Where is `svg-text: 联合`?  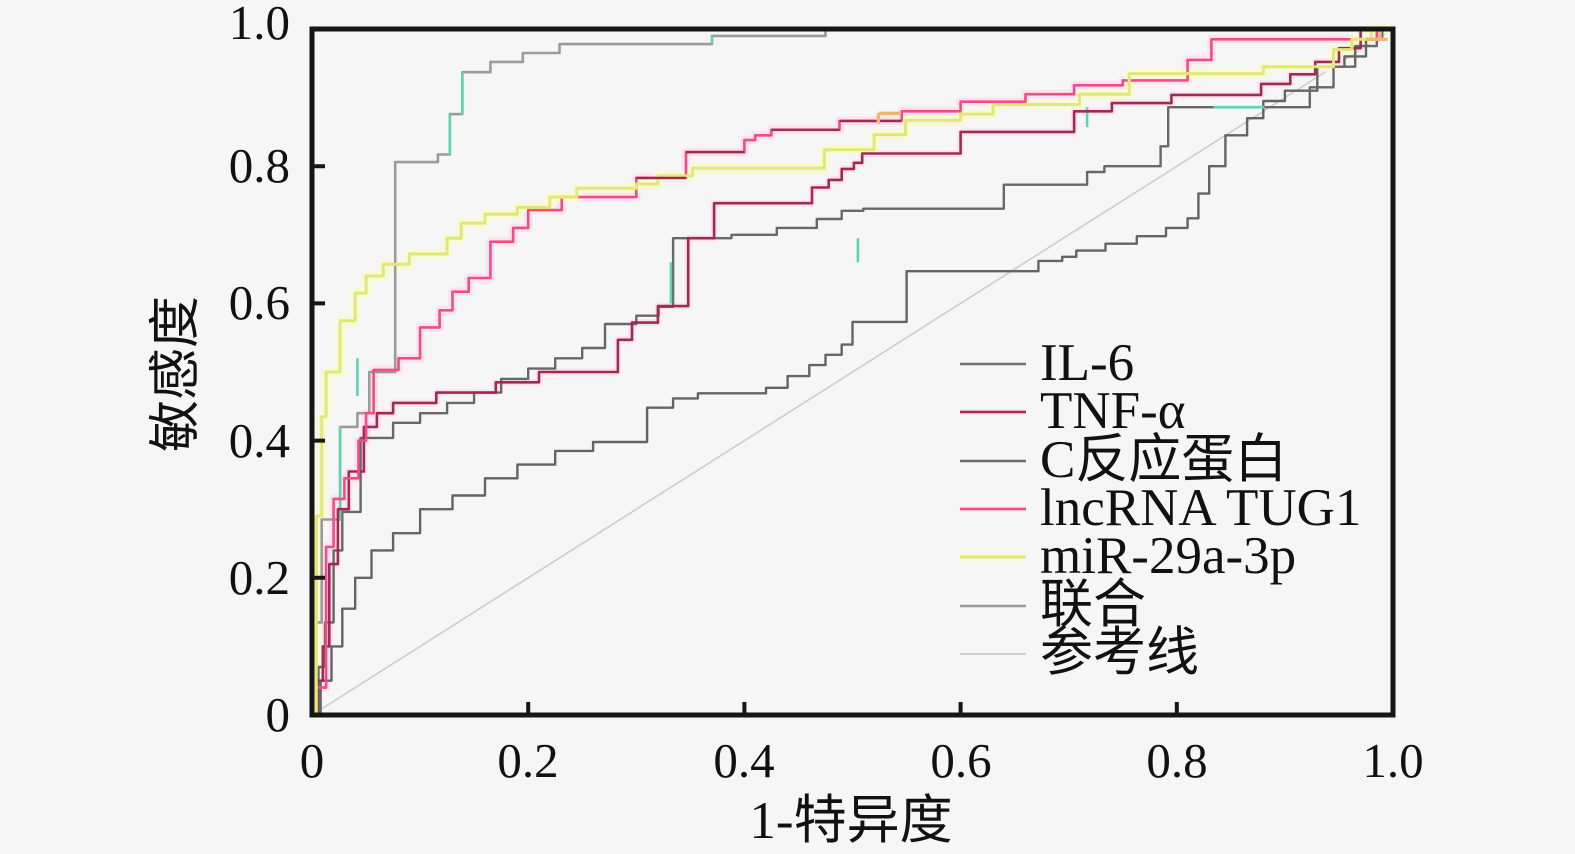
svg-text: 联合 is located at coordinates (1093, 605).